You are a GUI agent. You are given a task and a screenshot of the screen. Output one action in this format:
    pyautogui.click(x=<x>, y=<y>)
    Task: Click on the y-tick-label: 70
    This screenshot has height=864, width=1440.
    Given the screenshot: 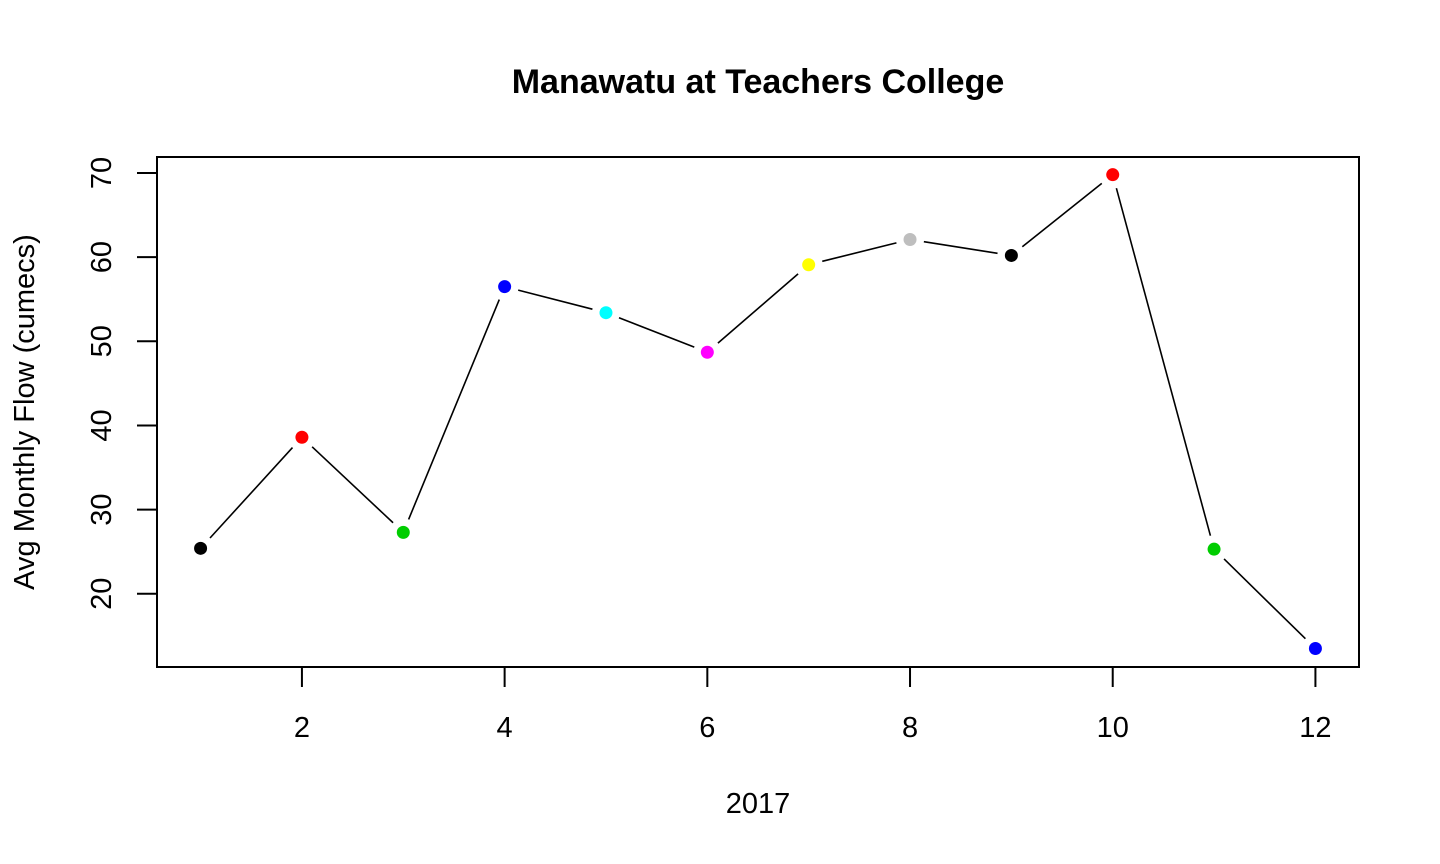 What is the action you would take?
    pyautogui.click(x=102, y=173)
    